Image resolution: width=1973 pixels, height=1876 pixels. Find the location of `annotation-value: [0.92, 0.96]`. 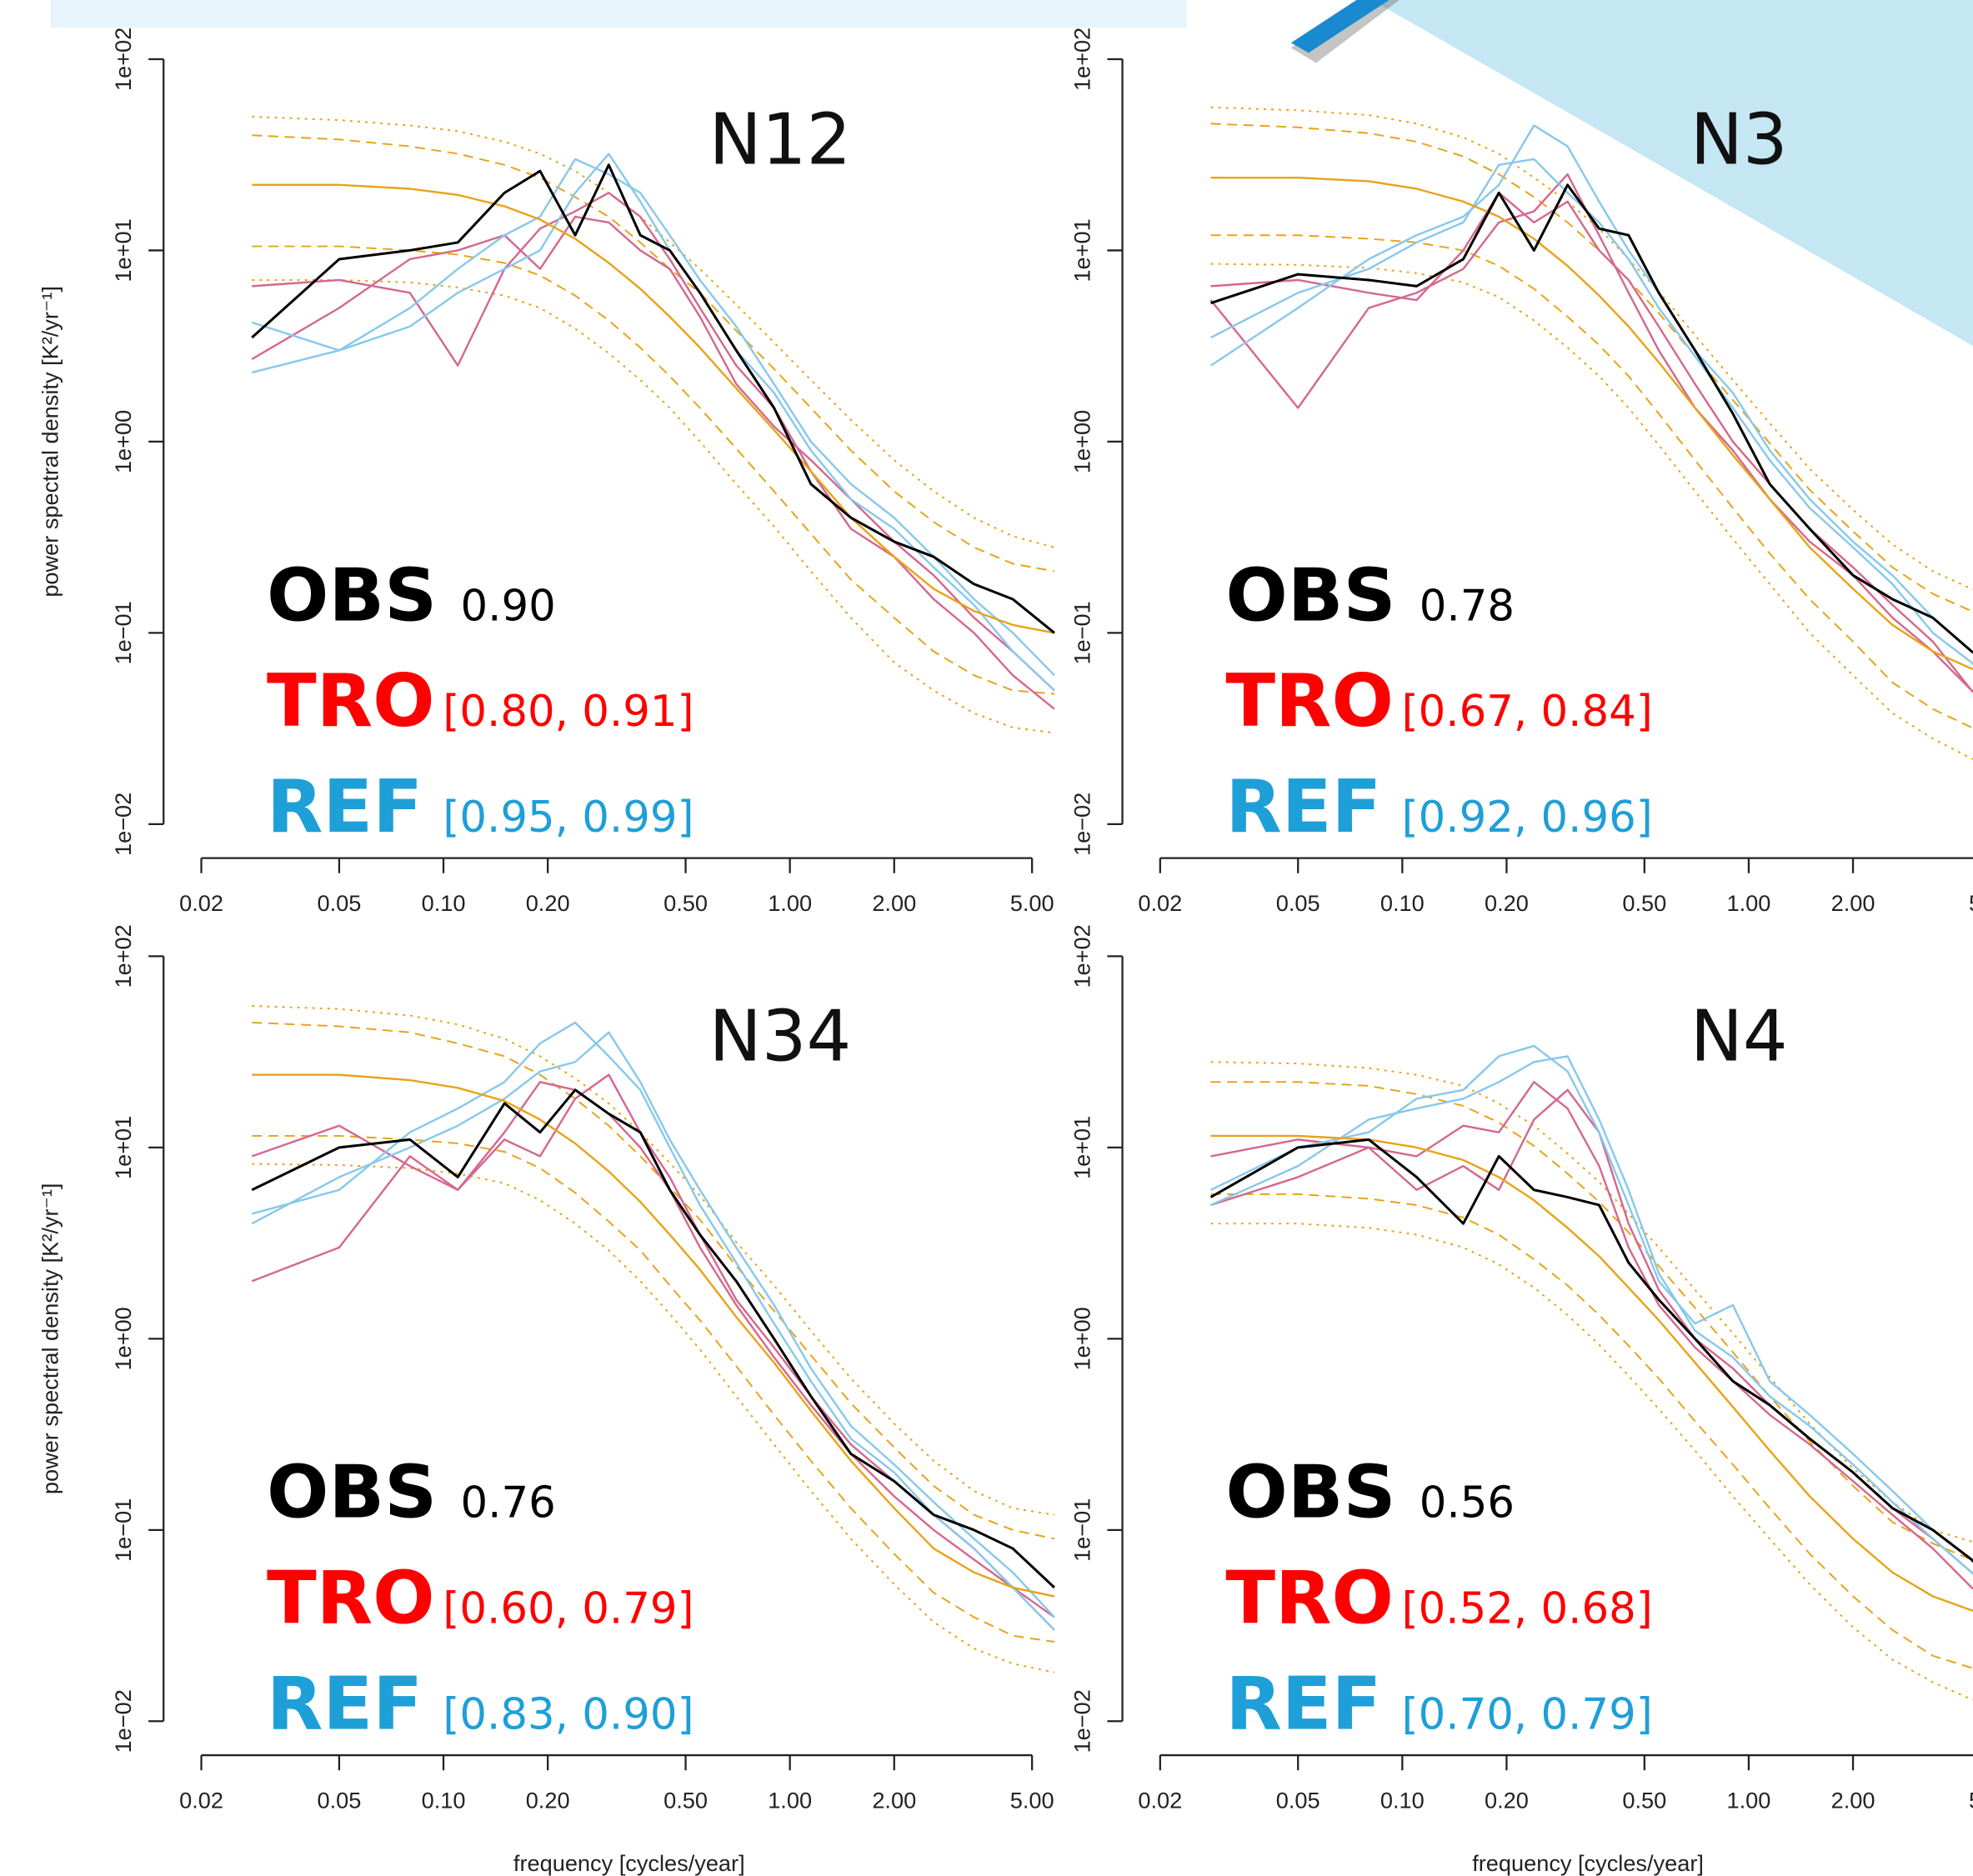

annotation-value: [0.92, 0.96] is located at coordinates (1527, 818).